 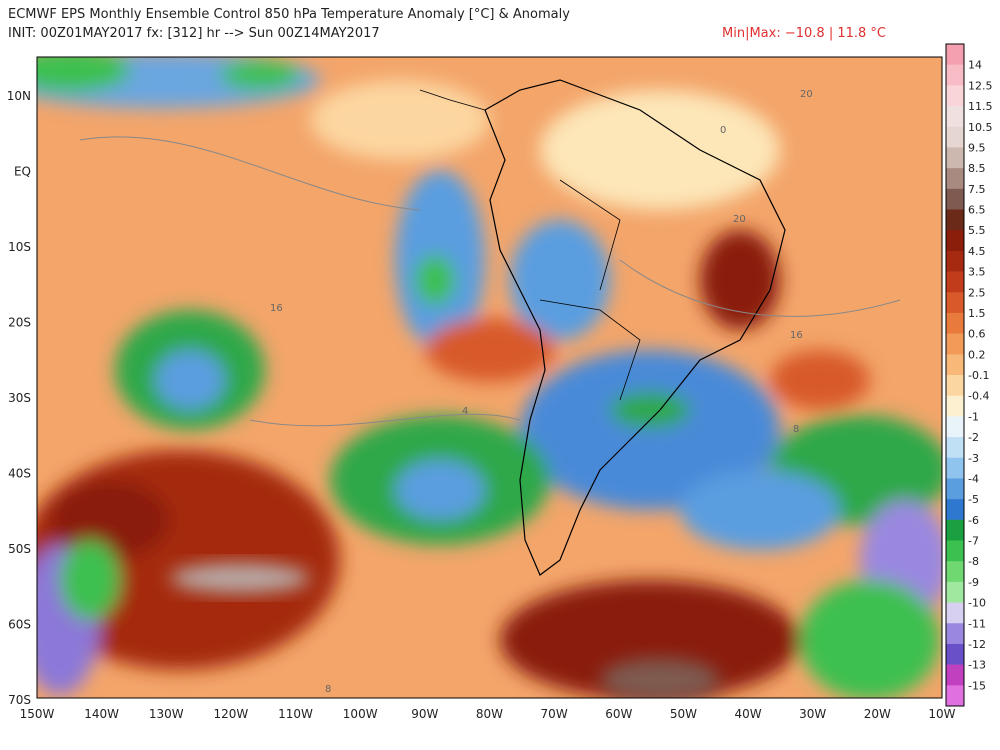 I want to click on colorbar-label: -15, so click(x=977, y=685).